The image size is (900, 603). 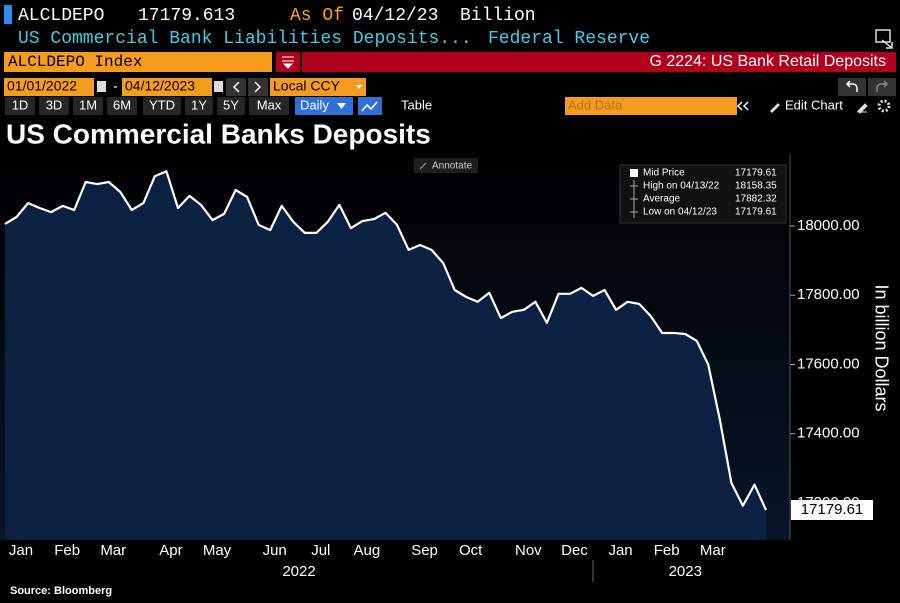 I want to click on chart-type-button, so click(x=370, y=106).